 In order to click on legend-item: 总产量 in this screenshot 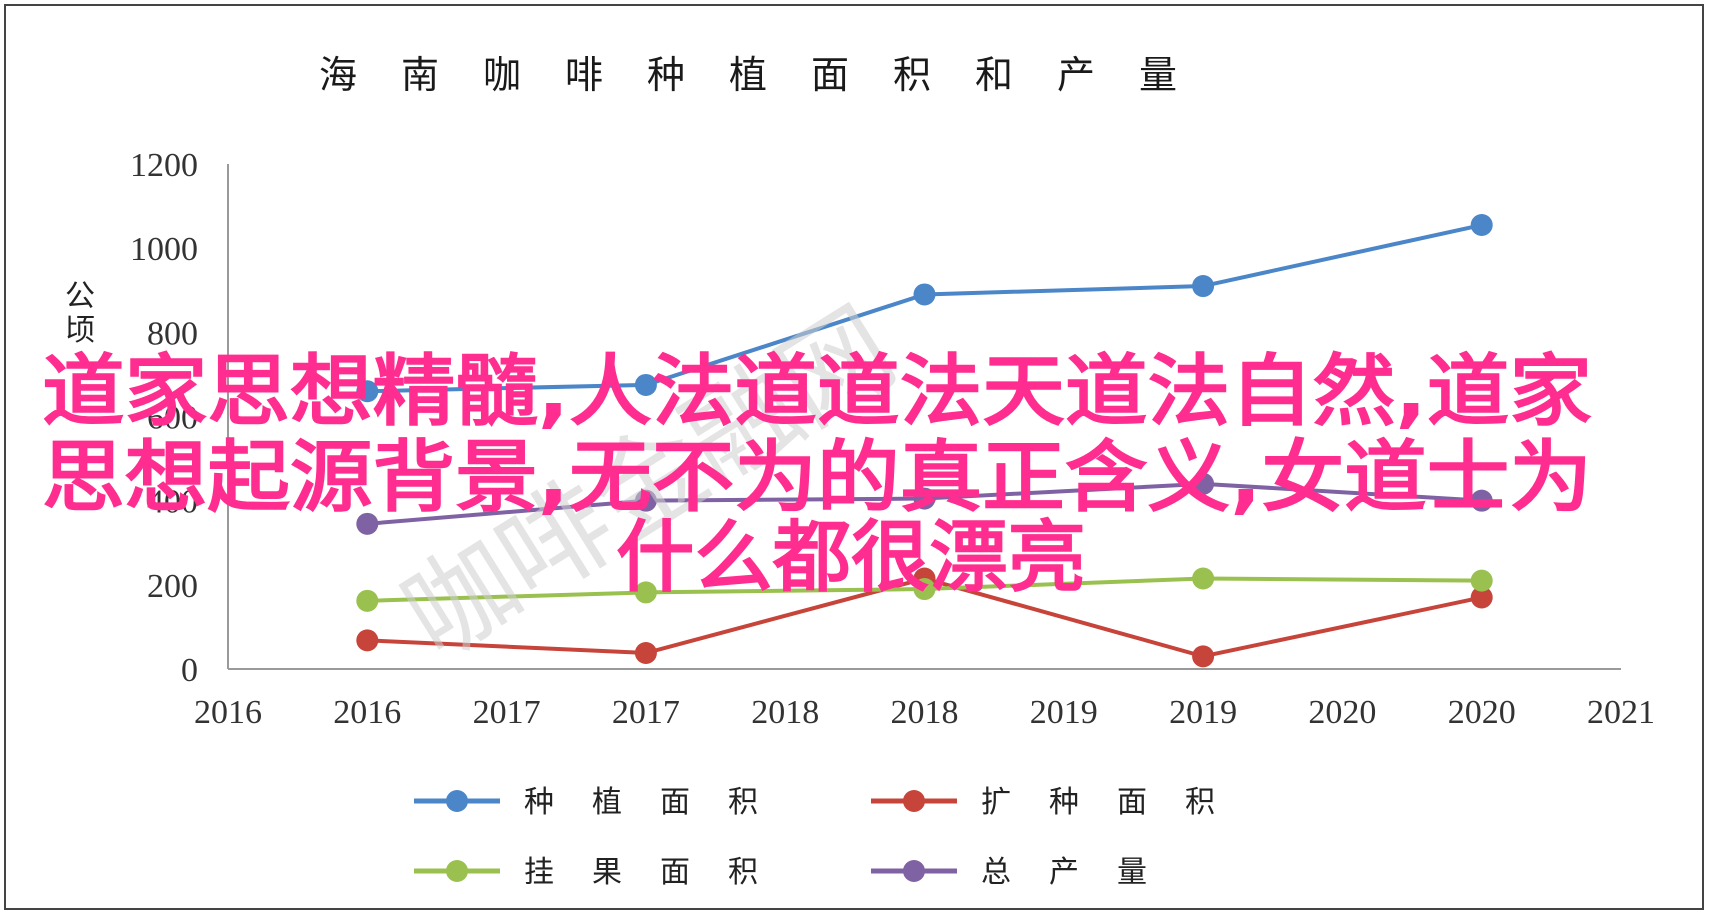, I will do `click(1028, 872)`.